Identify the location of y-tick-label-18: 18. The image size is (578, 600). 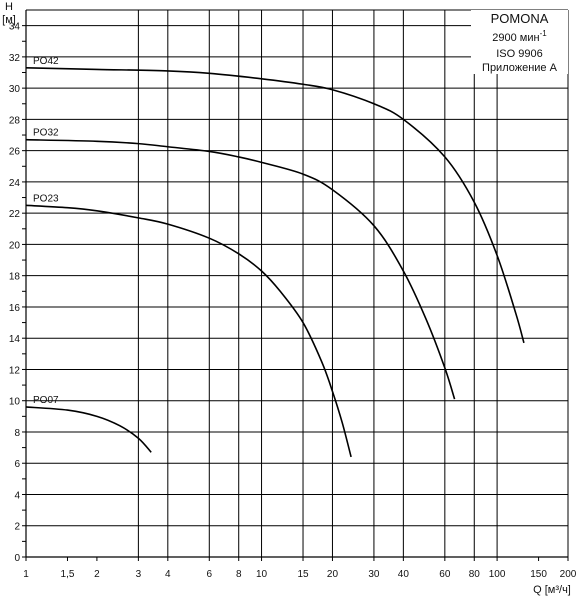
(15, 277).